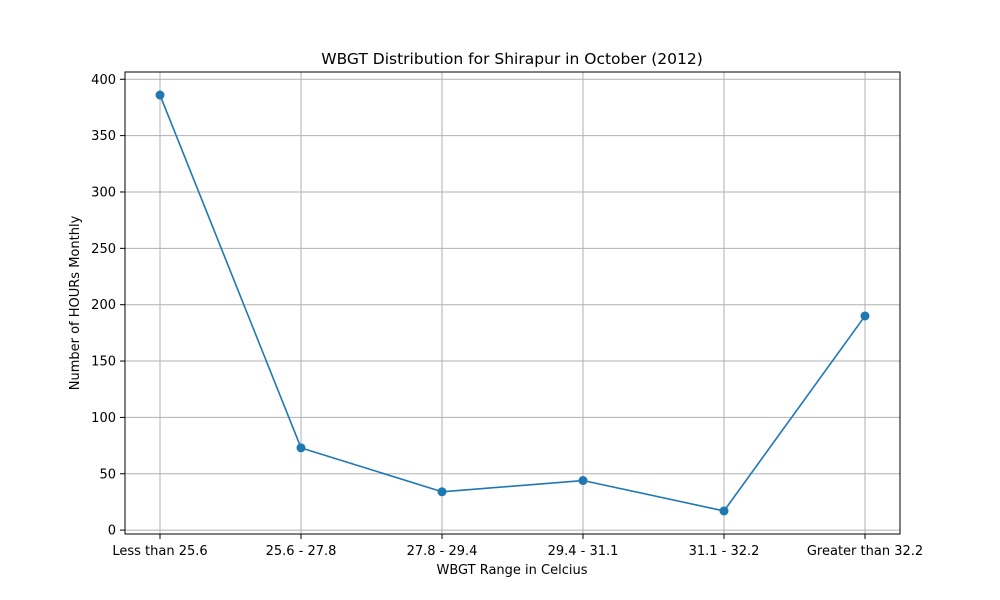 This screenshot has height=600, width=1000. Describe the element at coordinates (103, 80) in the screenshot. I see `y-tick-label: 400` at that location.